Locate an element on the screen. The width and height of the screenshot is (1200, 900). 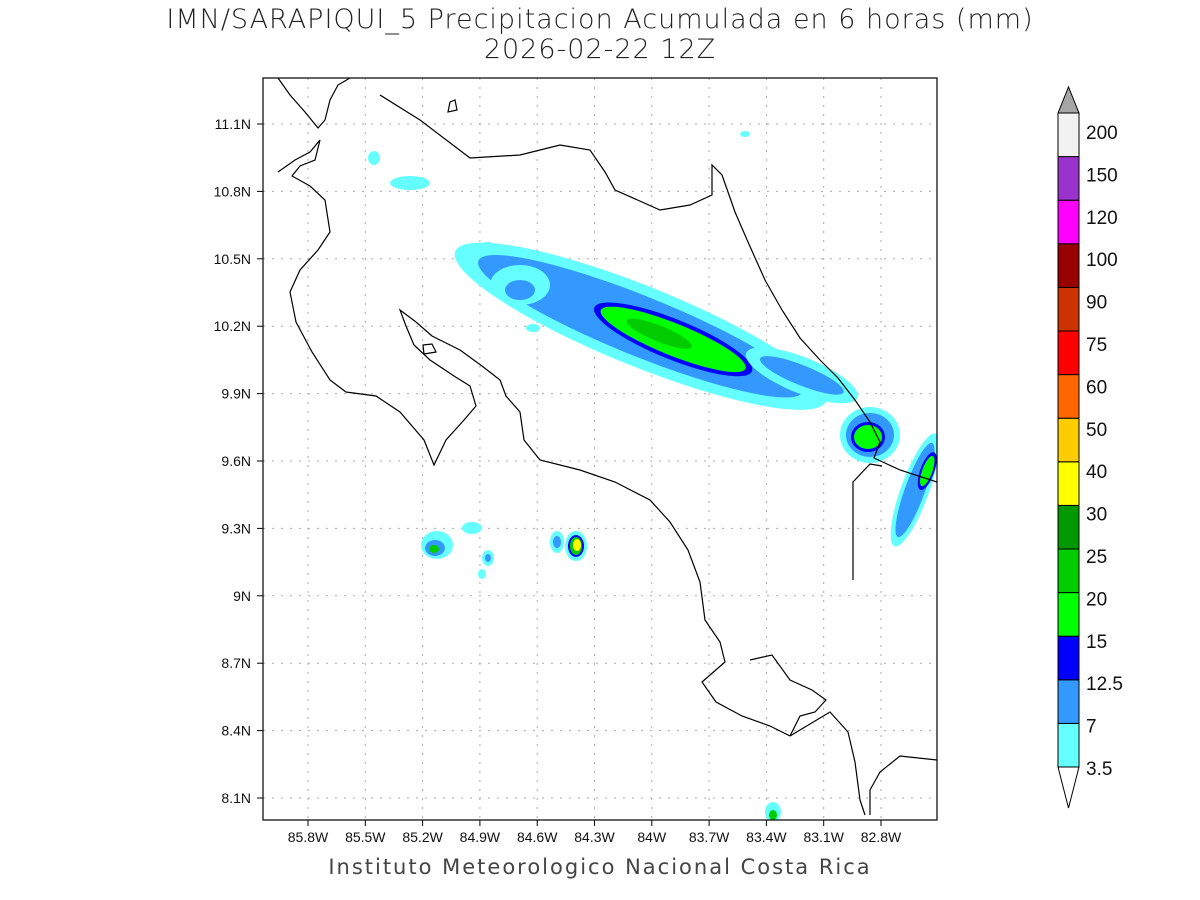
lon-tick-label: 85.8W is located at coordinates (308, 837).